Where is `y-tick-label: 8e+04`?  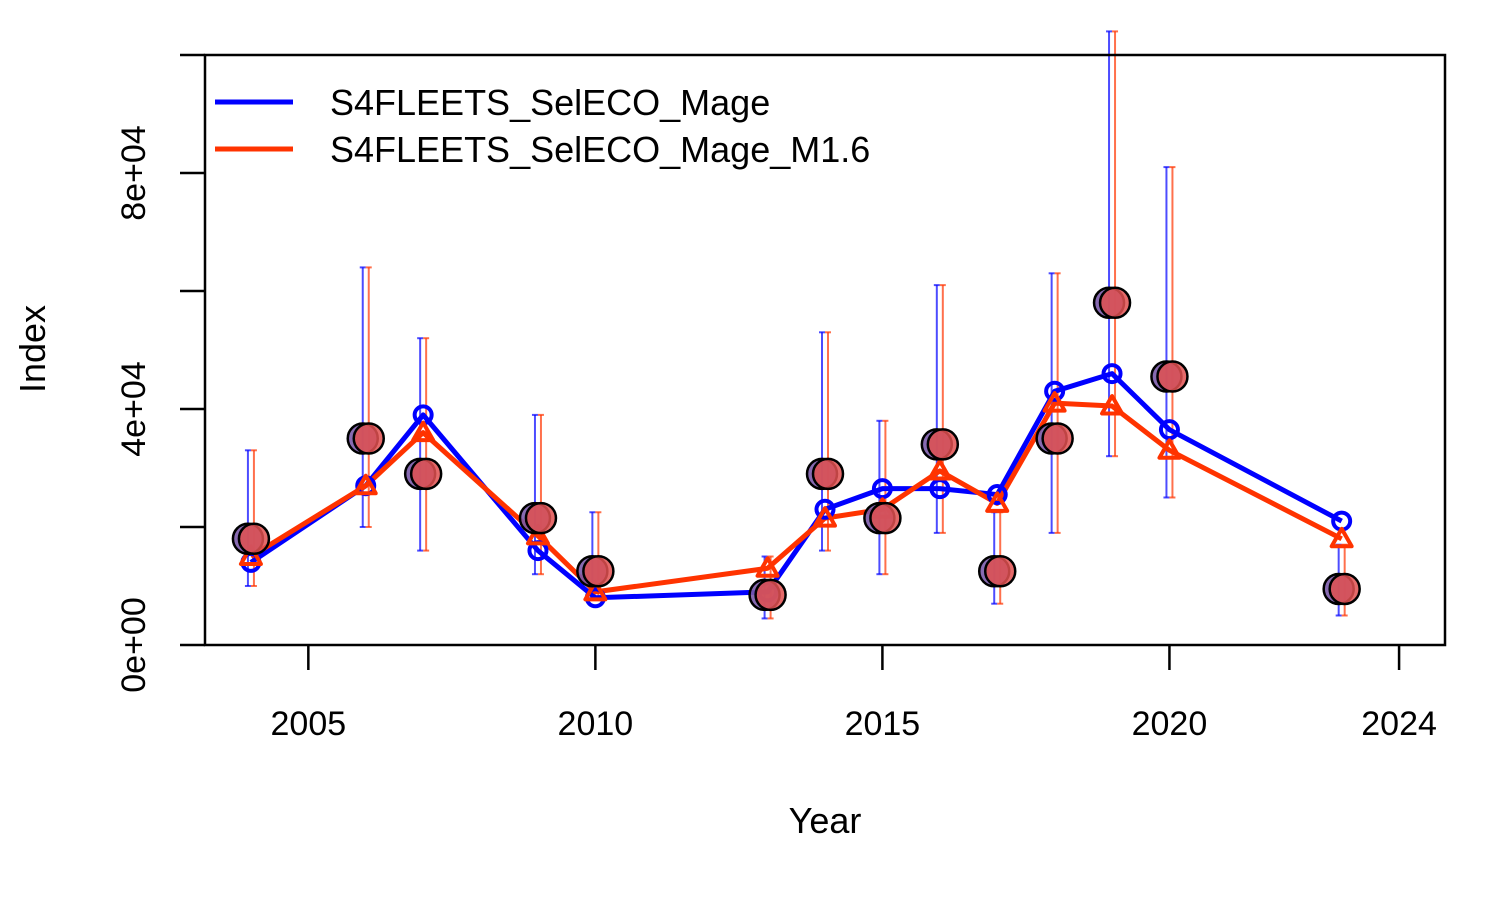
y-tick-label: 8e+04 is located at coordinates (134, 173).